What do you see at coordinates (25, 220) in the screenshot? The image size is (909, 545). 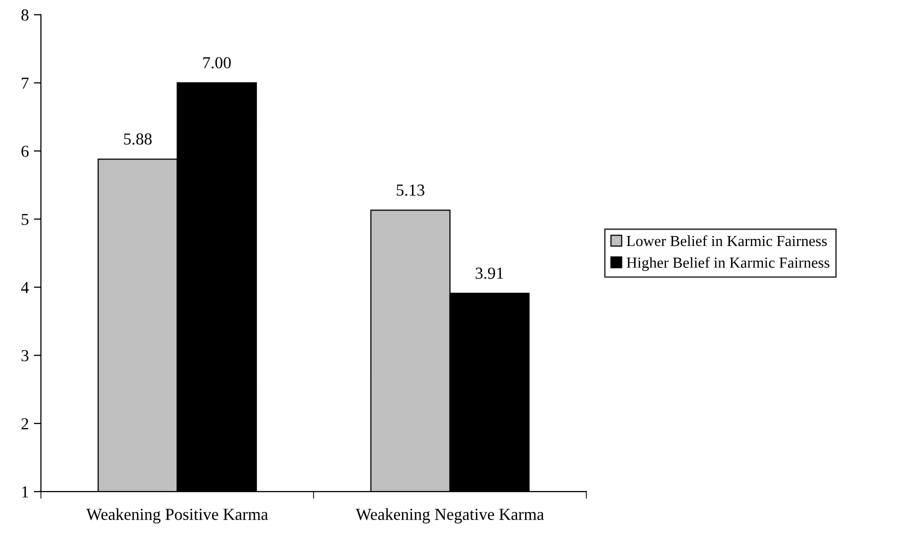 I see `y-tick-label: 5` at bounding box center [25, 220].